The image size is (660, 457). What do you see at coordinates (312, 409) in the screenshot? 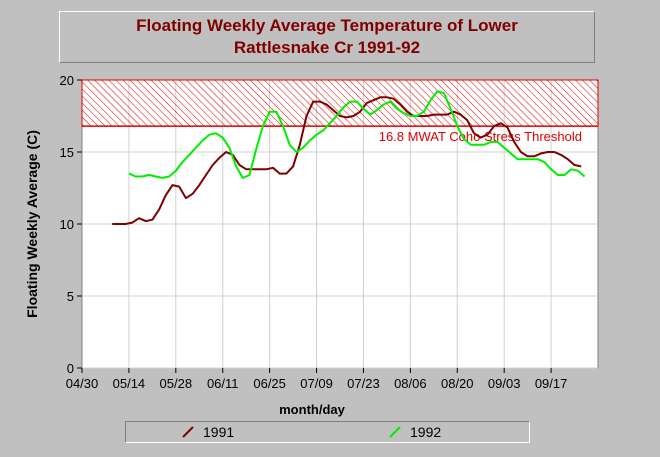
I see `x-axis-label: month/day` at bounding box center [312, 409].